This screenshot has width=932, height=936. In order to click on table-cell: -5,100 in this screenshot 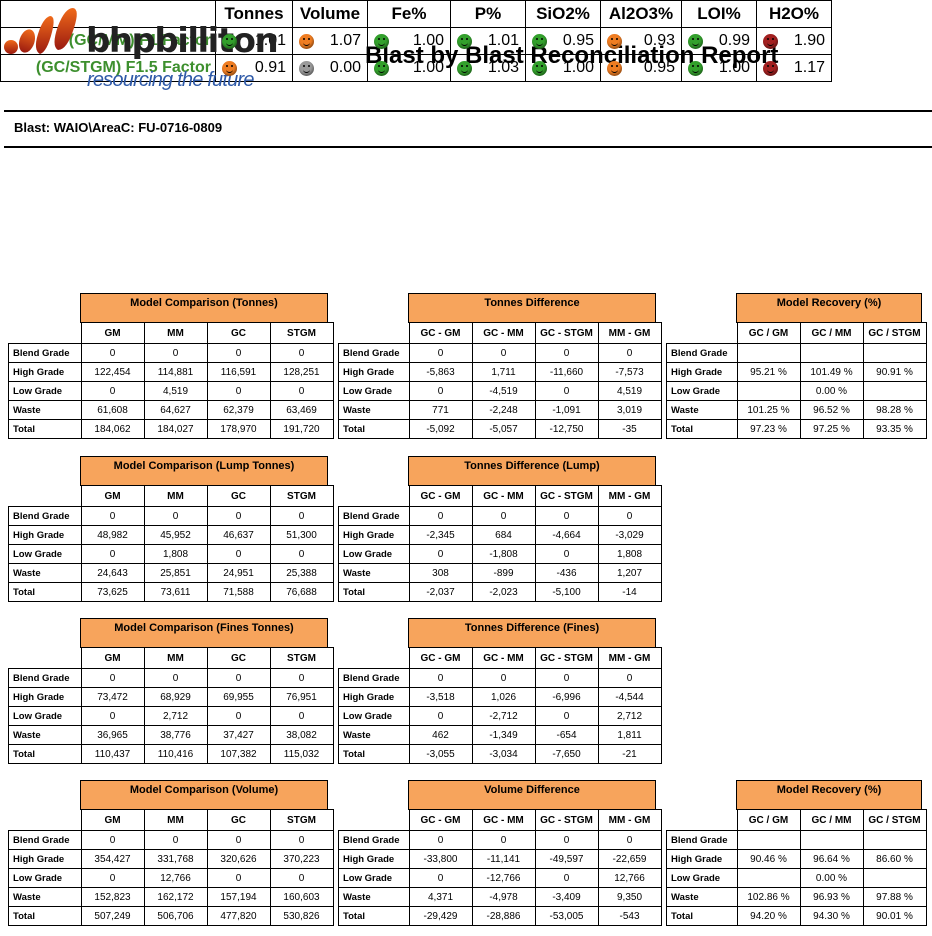, I will do `click(566, 592)`.